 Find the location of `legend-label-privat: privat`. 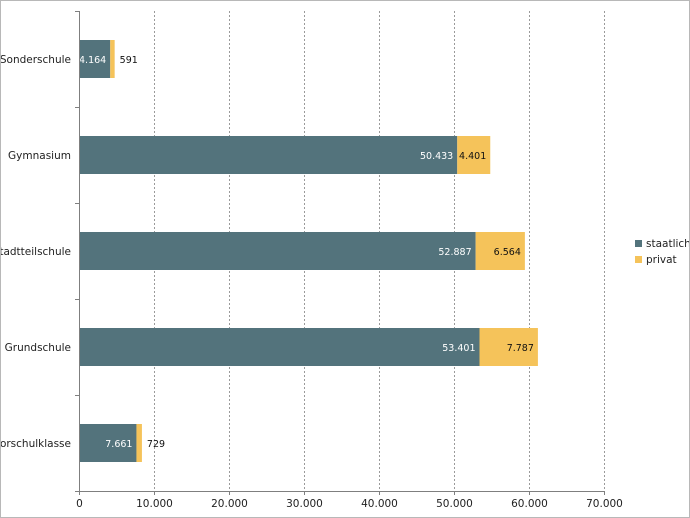

legend-label-privat: privat is located at coordinates (661, 260).